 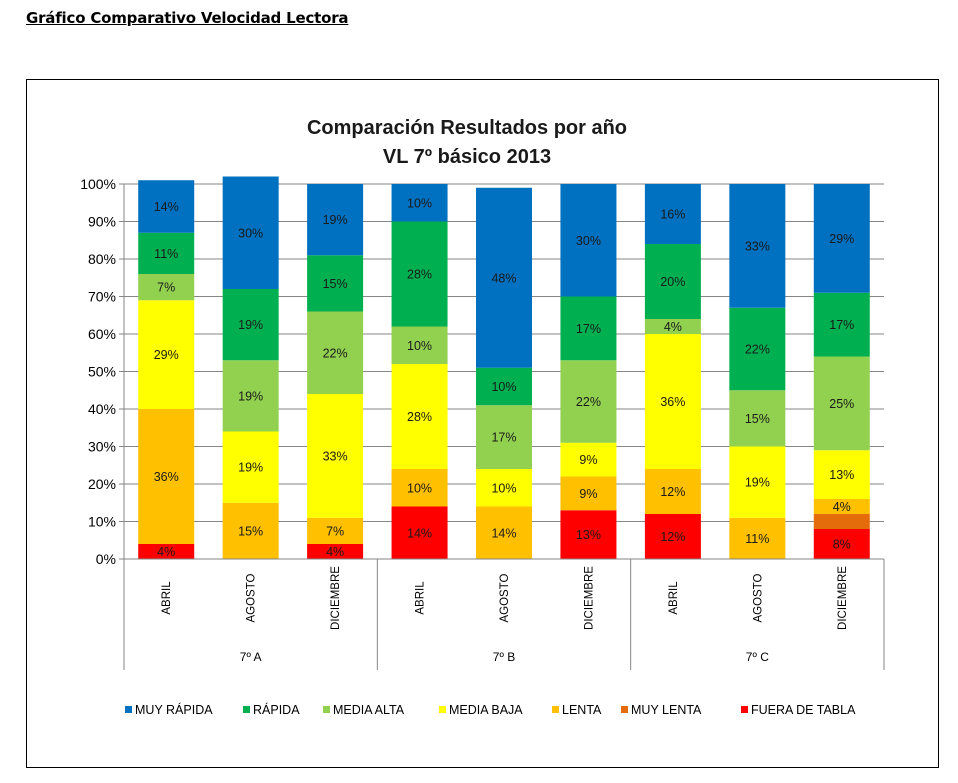 I want to click on y-tick-label: 0%, so click(x=106, y=559).